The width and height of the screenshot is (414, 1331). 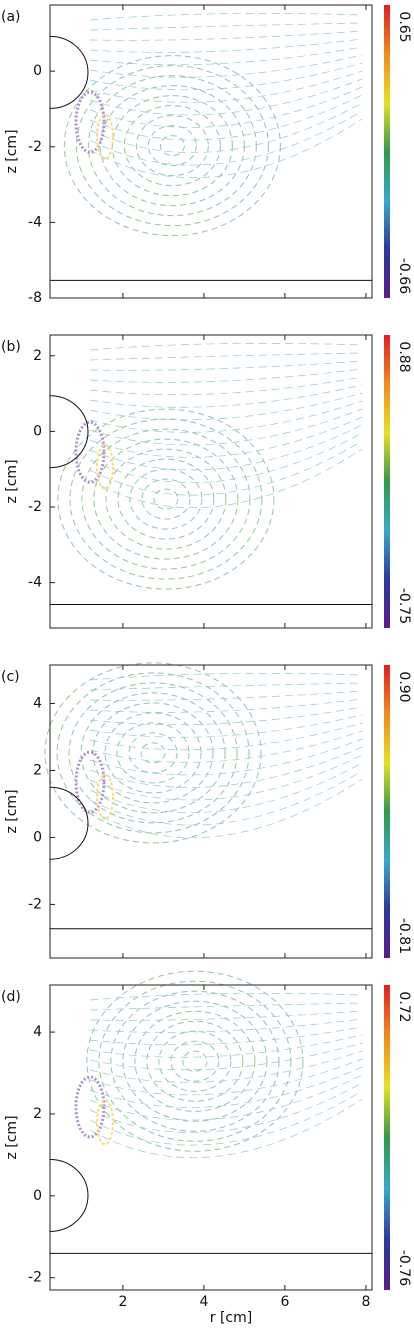 What do you see at coordinates (37, 704) in the screenshot?
I see `y-tick-label: 4` at bounding box center [37, 704].